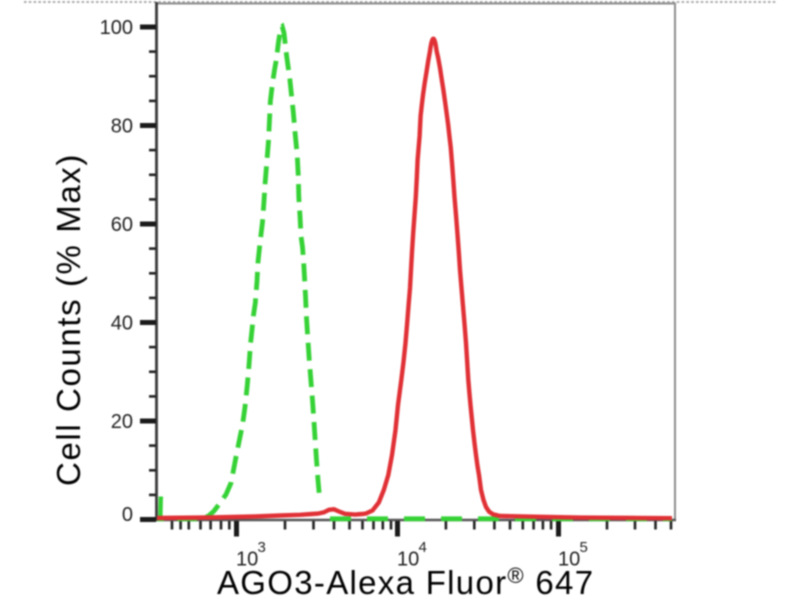 Image resolution: width=800 pixels, height=600 pixels. I want to click on svg-text: Cell Counts (% Max), so click(68, 319).